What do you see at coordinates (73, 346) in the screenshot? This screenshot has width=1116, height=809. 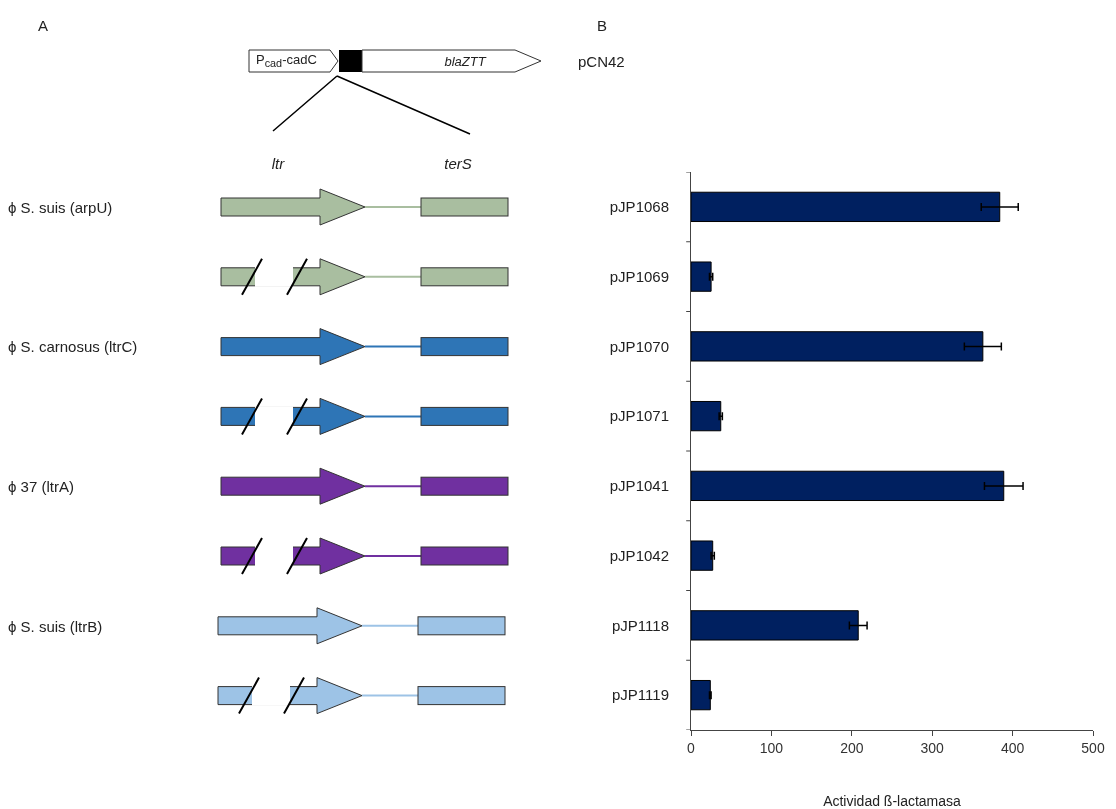 I see `text: ϕ S. carnosus (ltrC)` at bounding box center [73, 346].